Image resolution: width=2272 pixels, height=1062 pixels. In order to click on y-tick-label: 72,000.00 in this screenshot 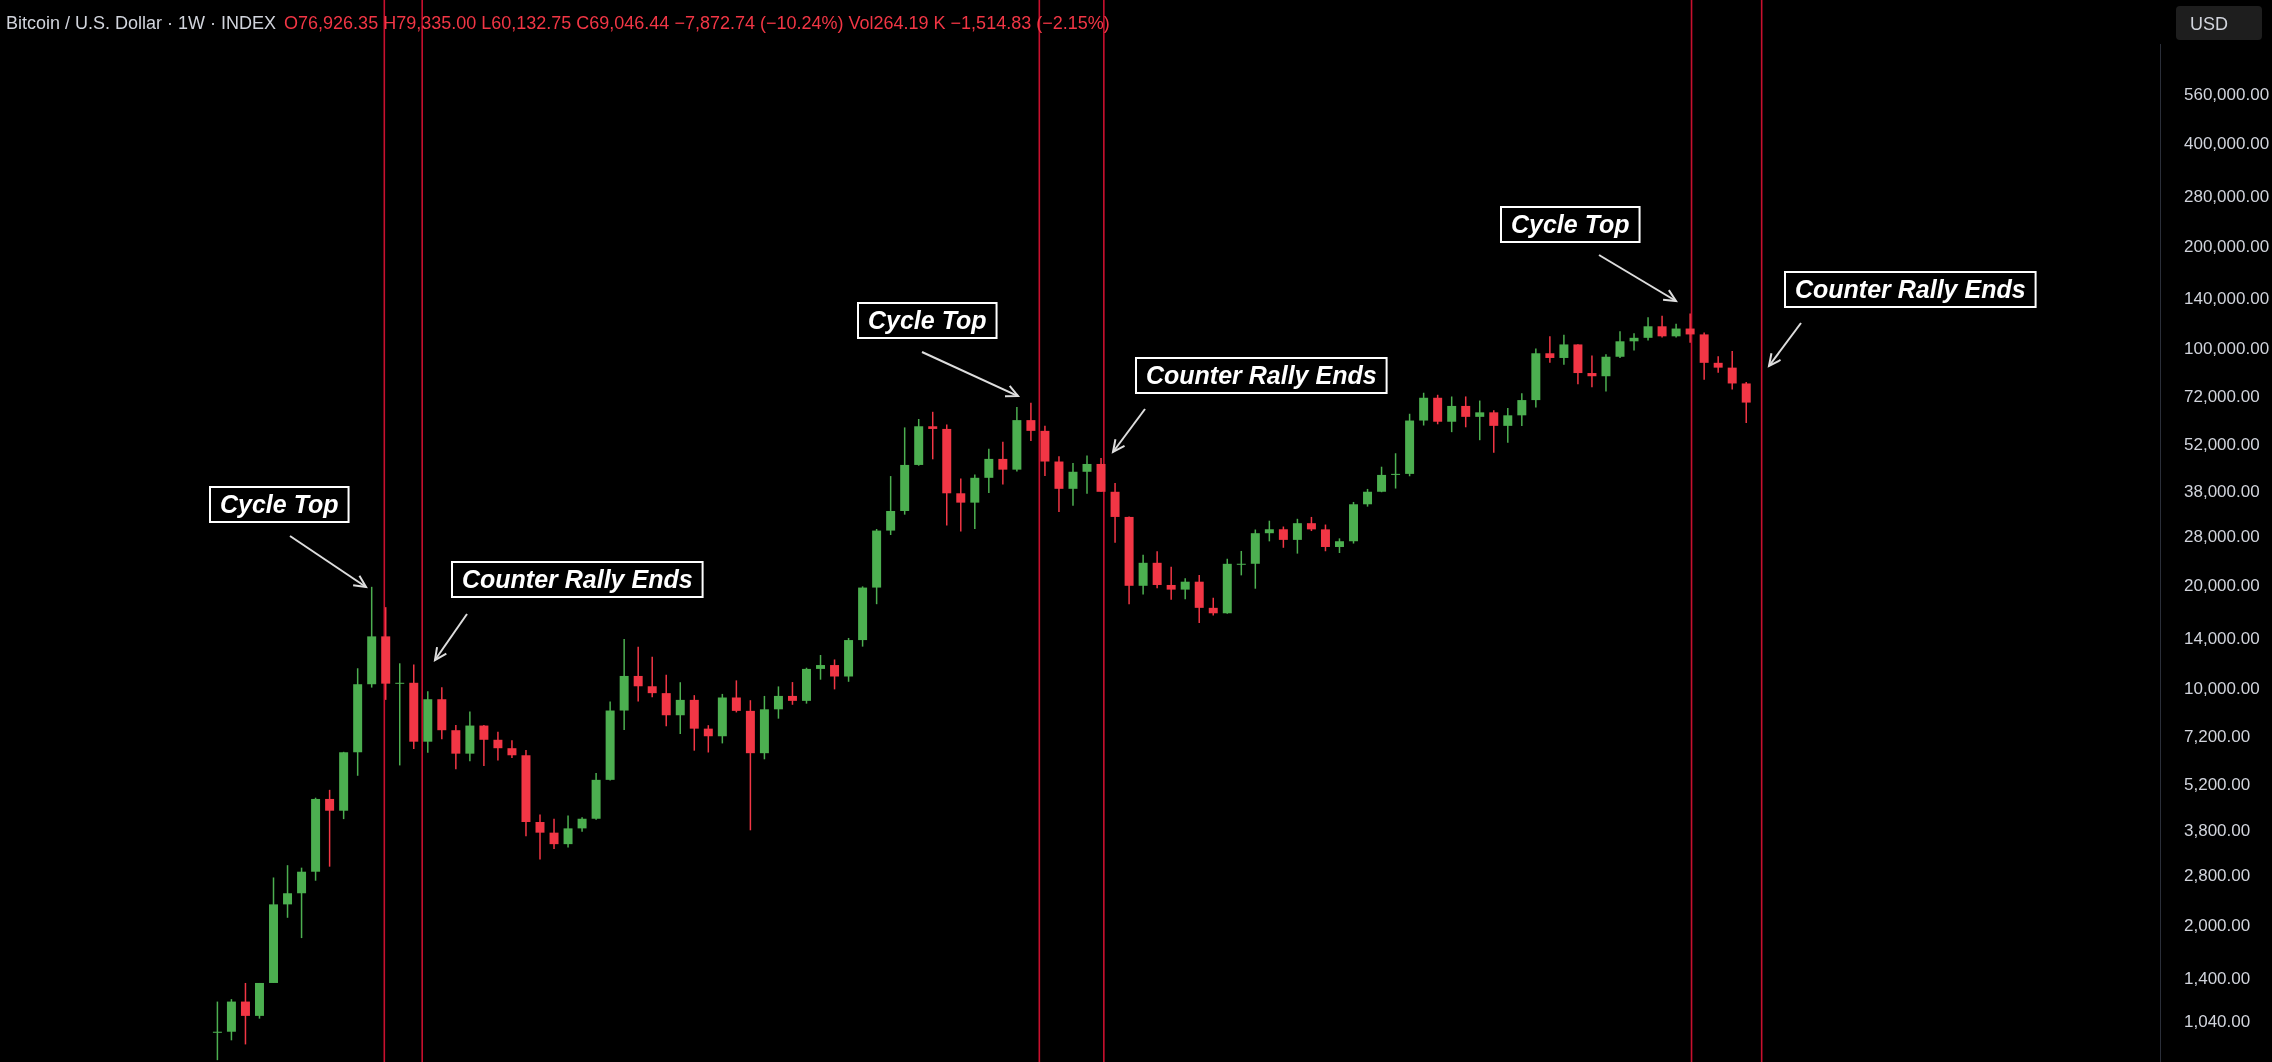, I will do `click(2222, 397)`.